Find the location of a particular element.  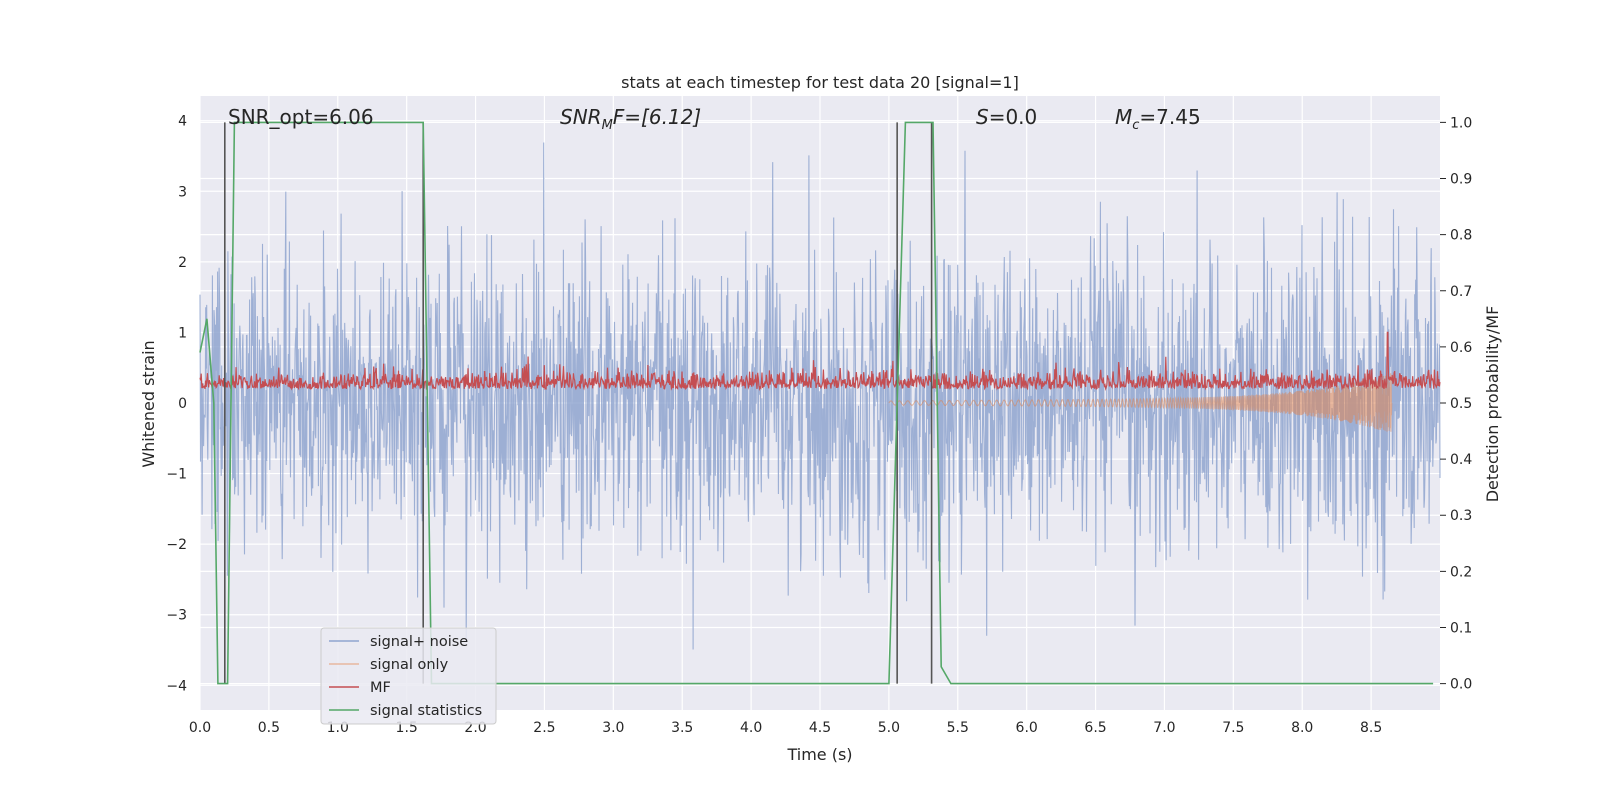

y2-tick-label: 0.9 is located at coordinates (1461, 180).